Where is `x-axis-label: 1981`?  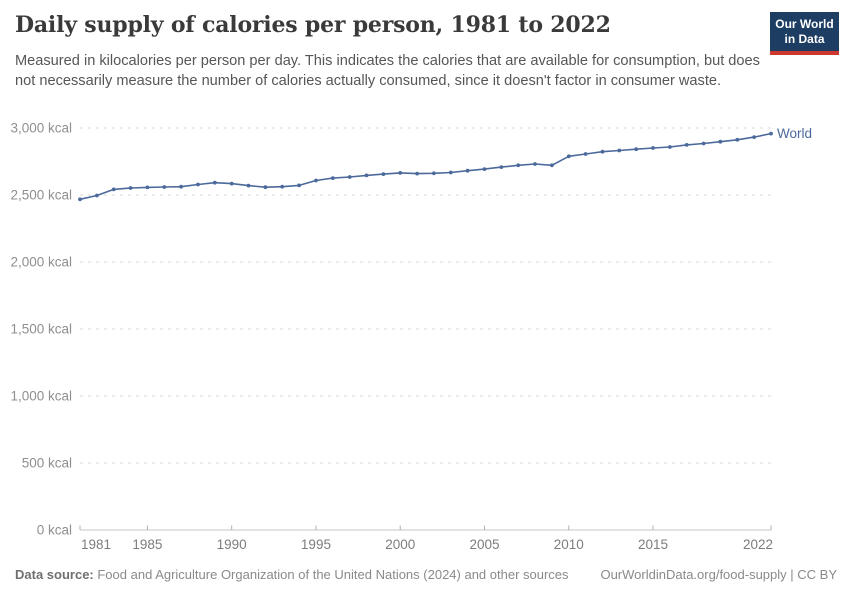 x-axis-label: 1981 is located at coordinates (96, 544).